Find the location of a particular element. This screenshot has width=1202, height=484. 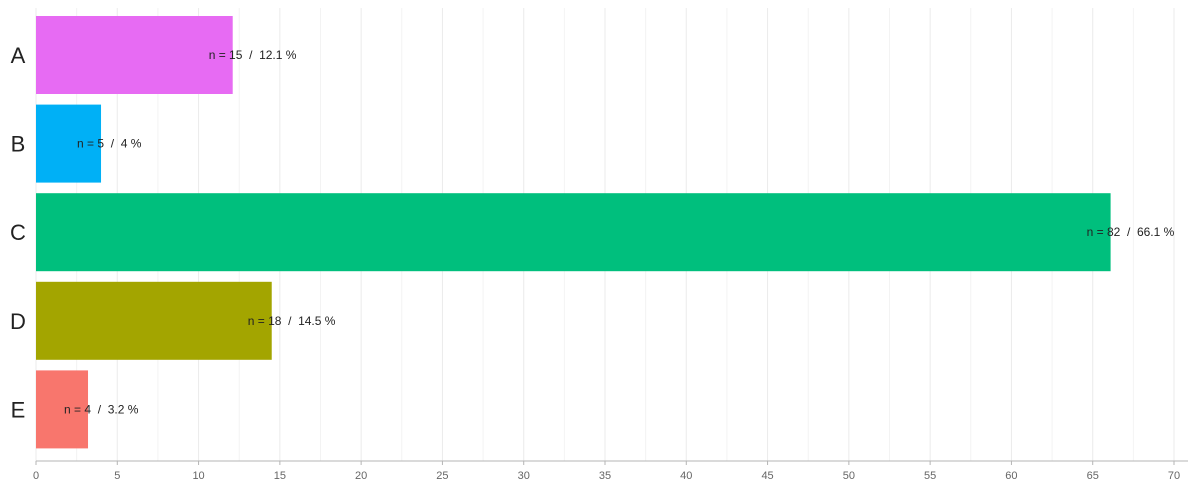

x-tick-label: 65 is located at coordinates (1093, 476).